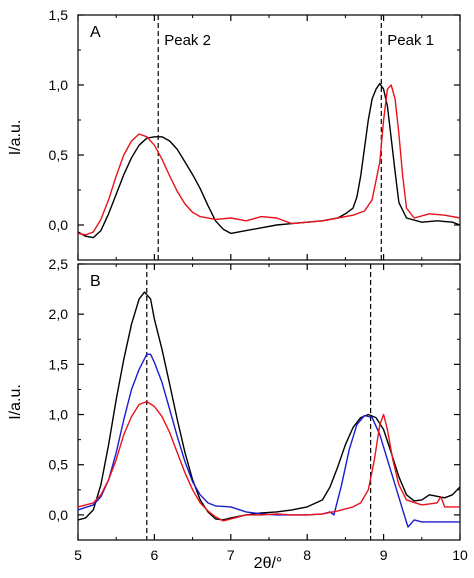 The image size is (474, 578). I want to click on panel-label-a: A, so click(95, 32).